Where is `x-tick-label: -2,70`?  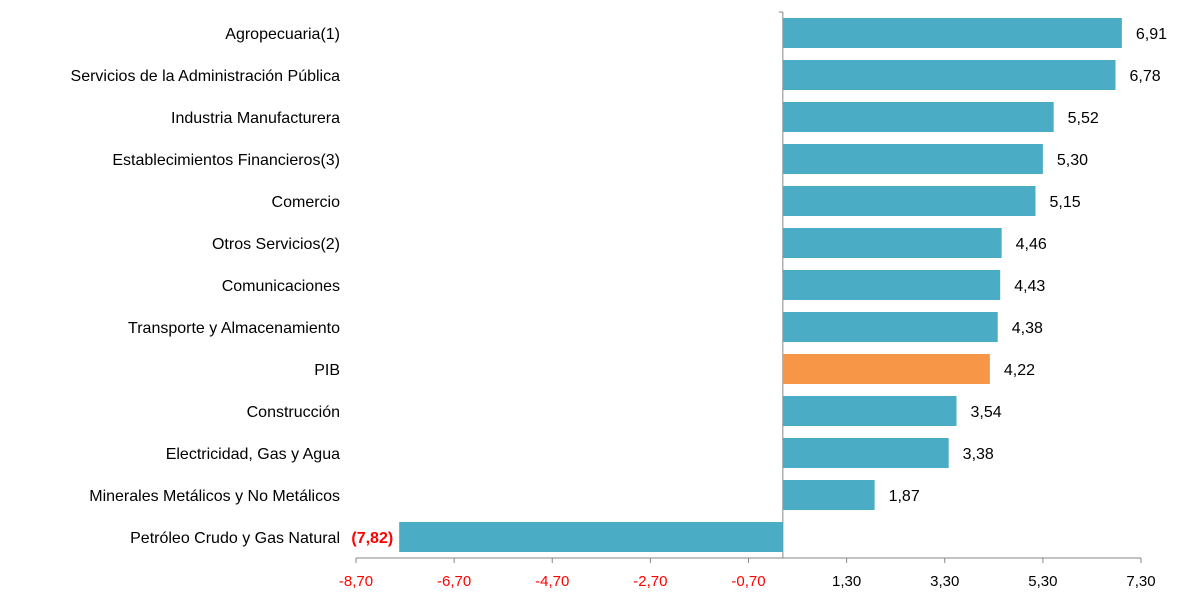 x-tick-label: -2,70 is located at coordinates (650, 581).